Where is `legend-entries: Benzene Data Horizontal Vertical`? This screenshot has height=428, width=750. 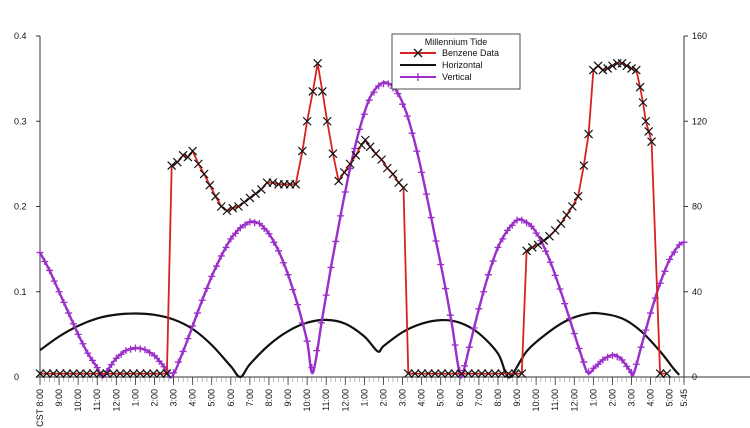
legend-entries: Benzene Data Horizontal Vertical is located at coordinates (449, 65).